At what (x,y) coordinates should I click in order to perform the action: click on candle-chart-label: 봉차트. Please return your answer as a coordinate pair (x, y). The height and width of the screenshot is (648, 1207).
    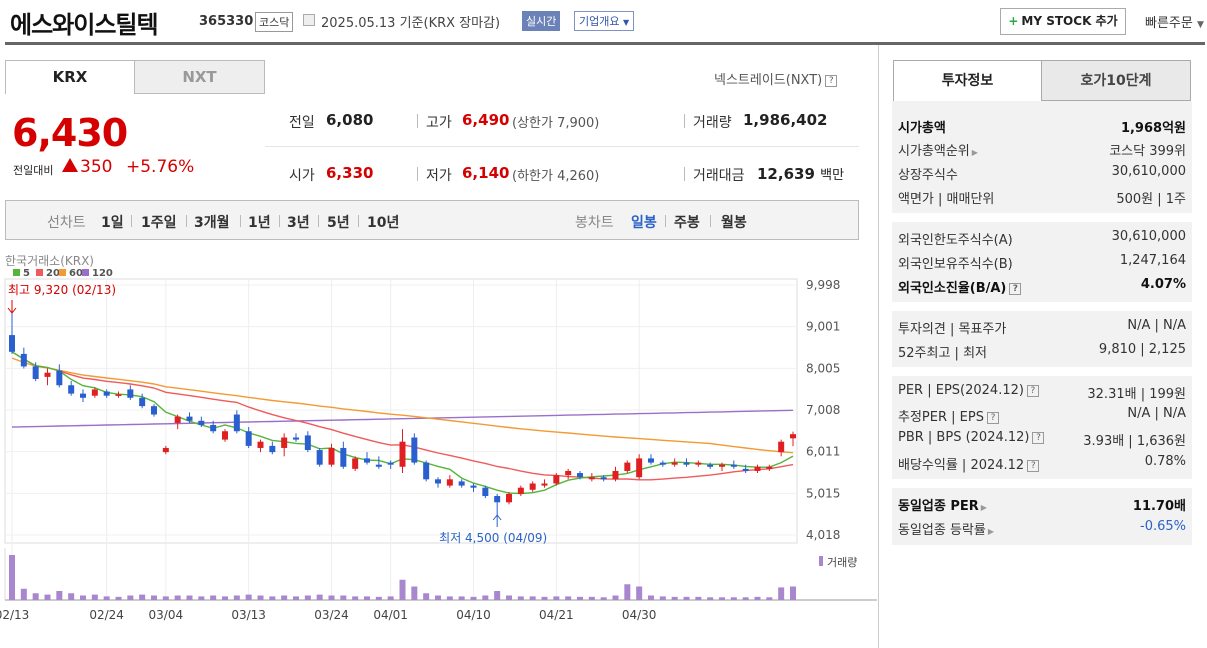
    Looking at the image, I should click on (594, 223).